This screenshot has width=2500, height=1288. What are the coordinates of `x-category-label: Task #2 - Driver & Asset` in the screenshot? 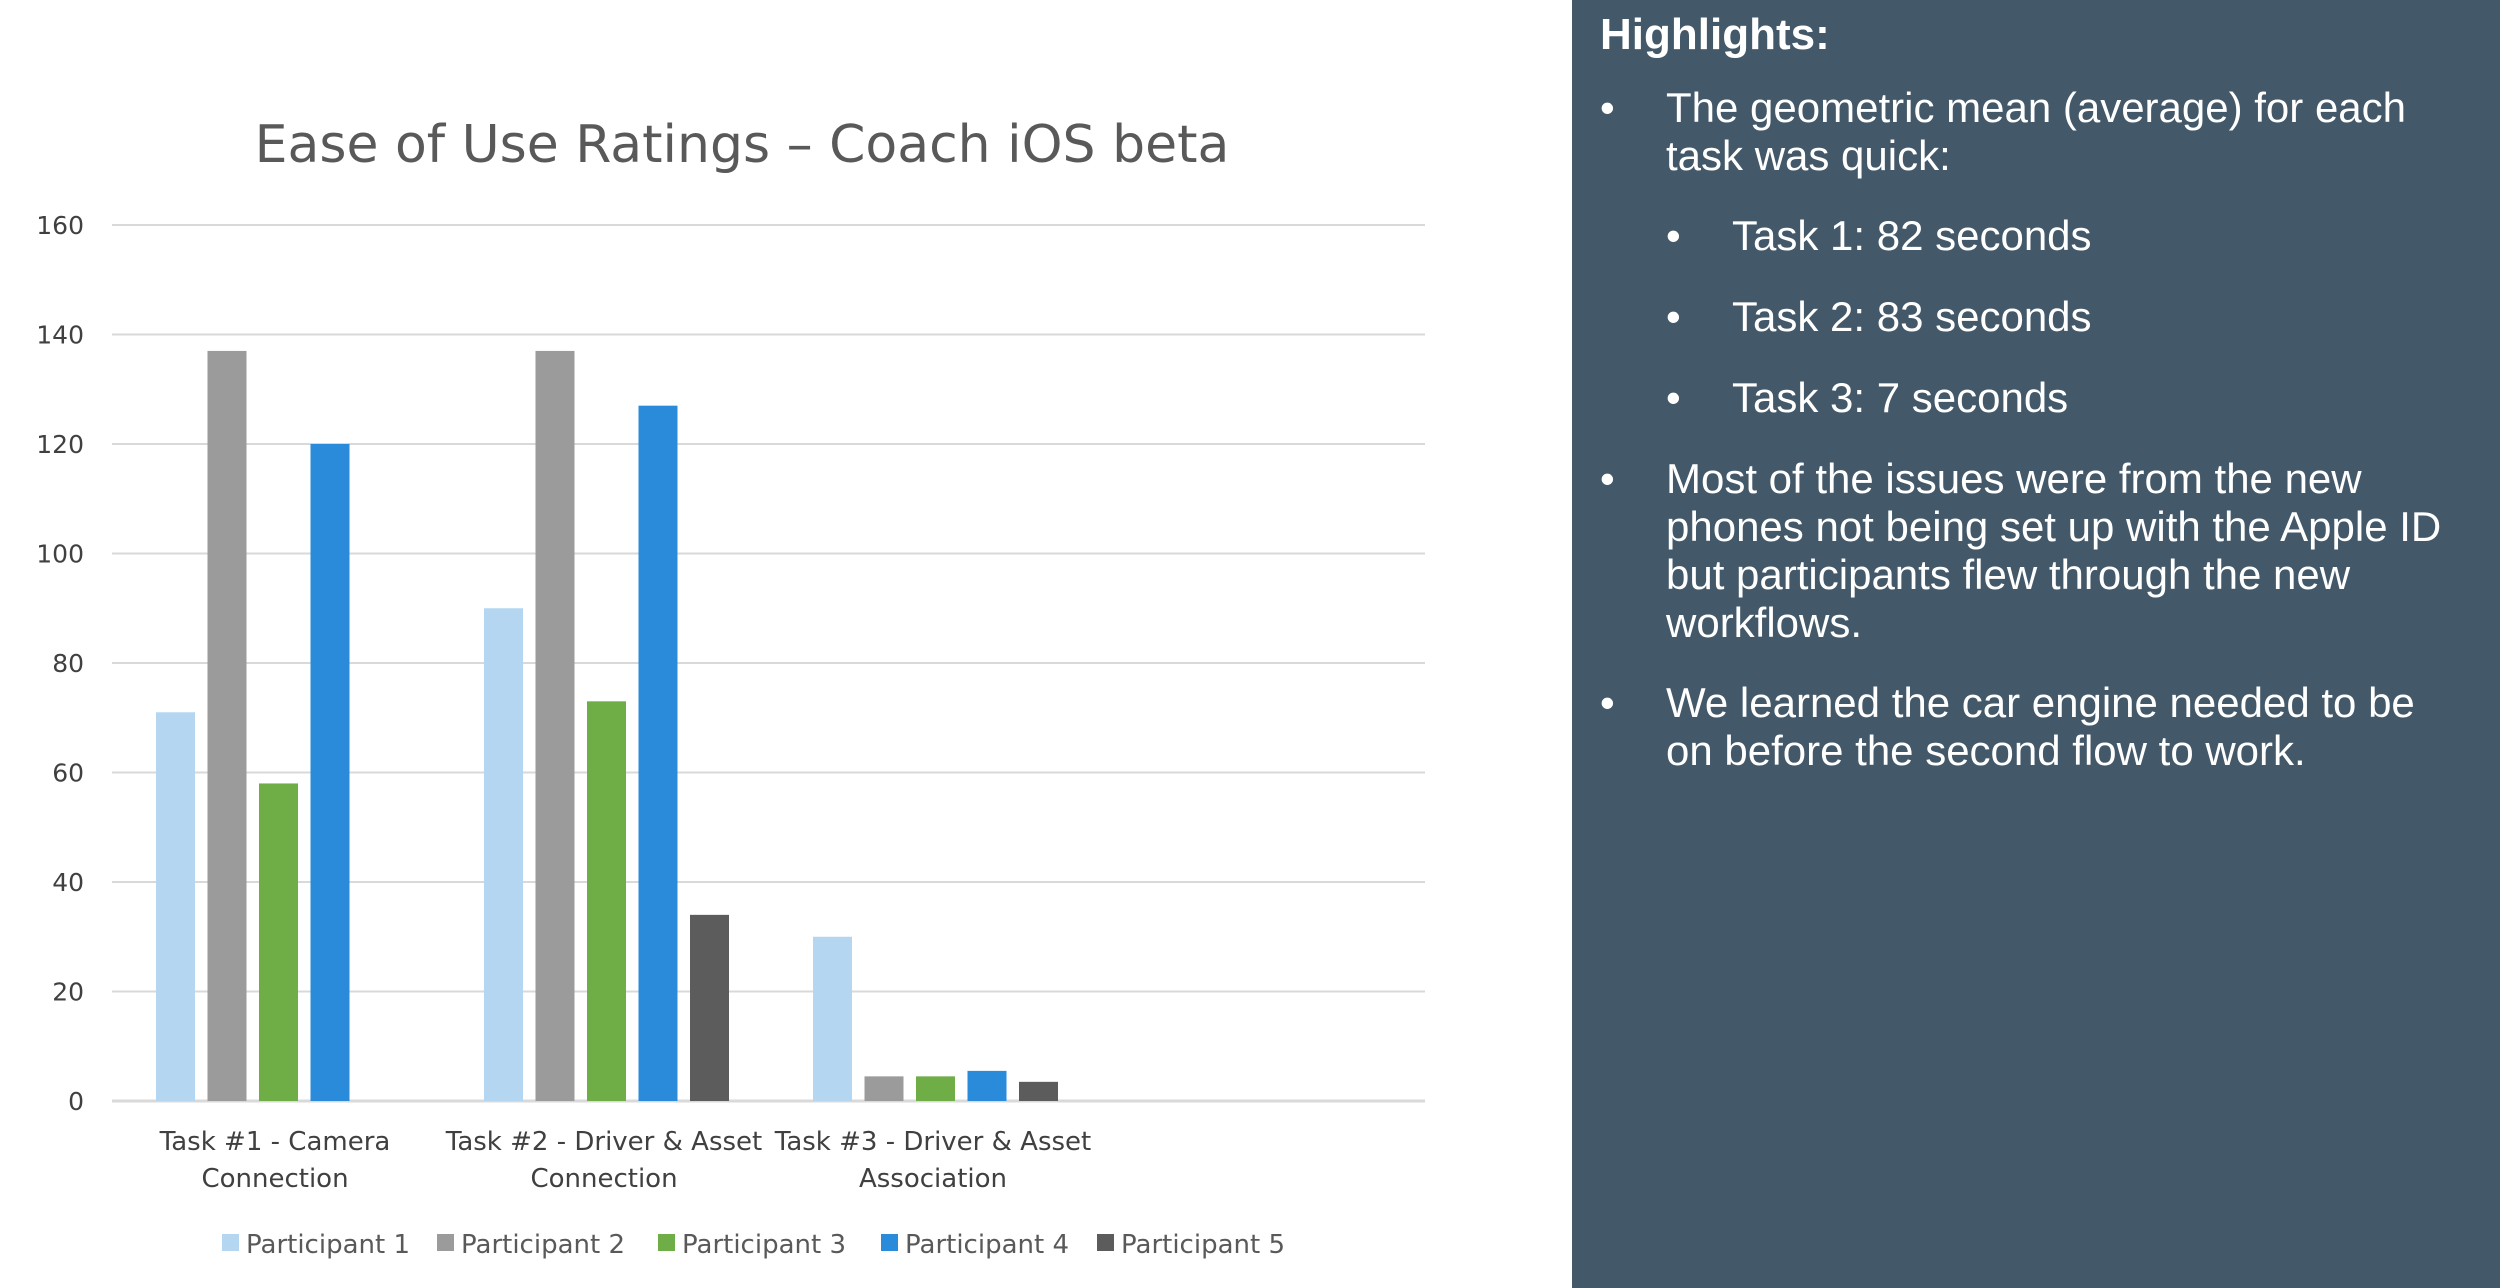 It's located at (604, 1142).